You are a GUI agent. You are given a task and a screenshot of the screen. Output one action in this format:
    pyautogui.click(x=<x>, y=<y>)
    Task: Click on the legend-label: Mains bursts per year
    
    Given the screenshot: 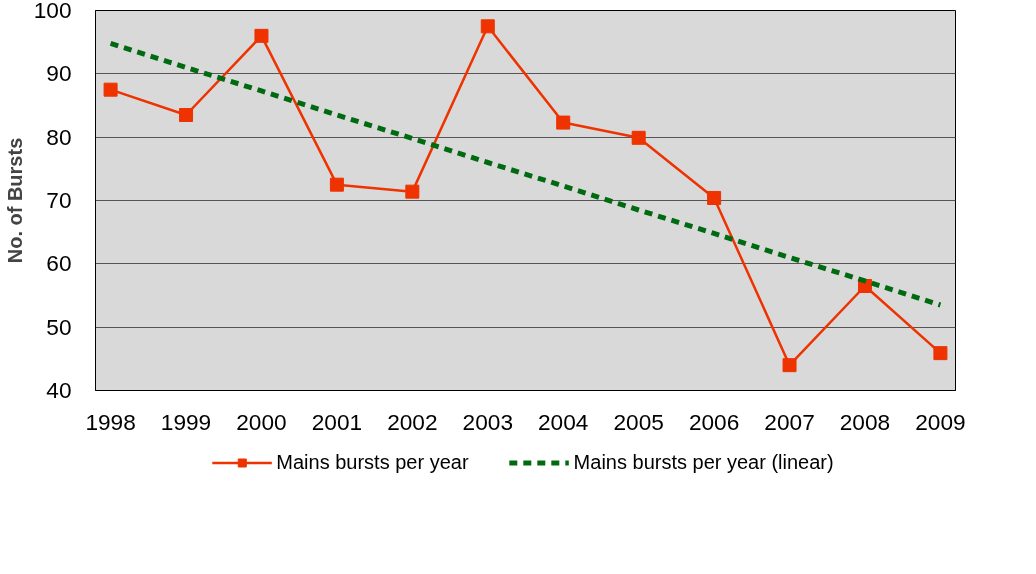 What is the action you would take?
    pyautogui.click(x=372, y=462)
    